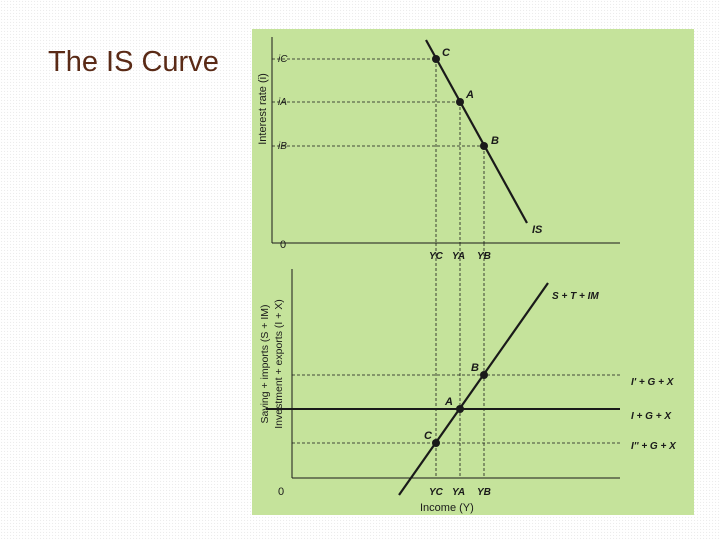 The height and width of the screenshot is (540, 720). Describe the element at coordinates (283, 245) in the screenshot. I see `top-origin-label: 0` at that location.